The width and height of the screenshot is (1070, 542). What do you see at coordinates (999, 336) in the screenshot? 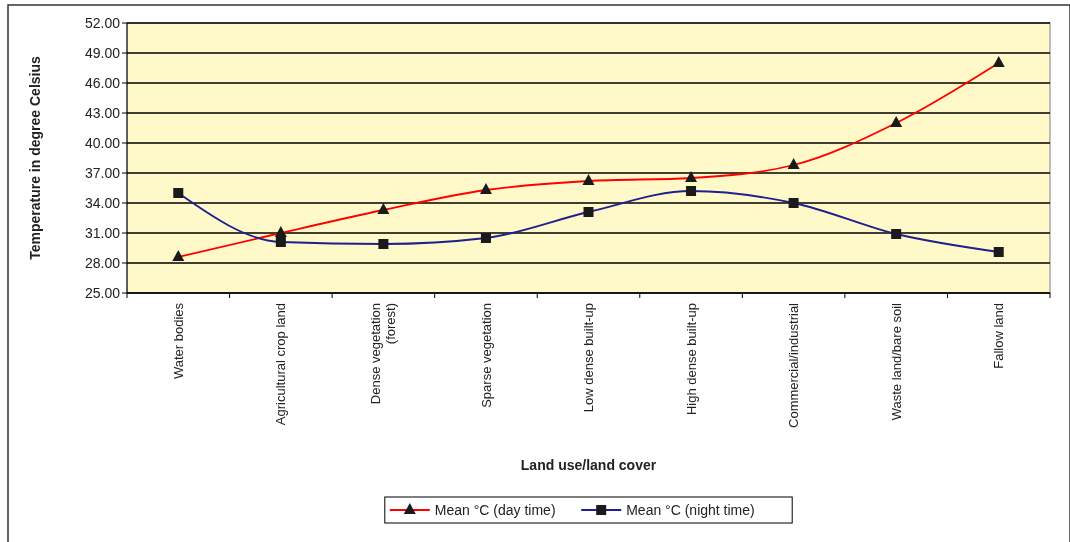
I see `x-tick-label: Fallow land` at bounding box center [999, 336].